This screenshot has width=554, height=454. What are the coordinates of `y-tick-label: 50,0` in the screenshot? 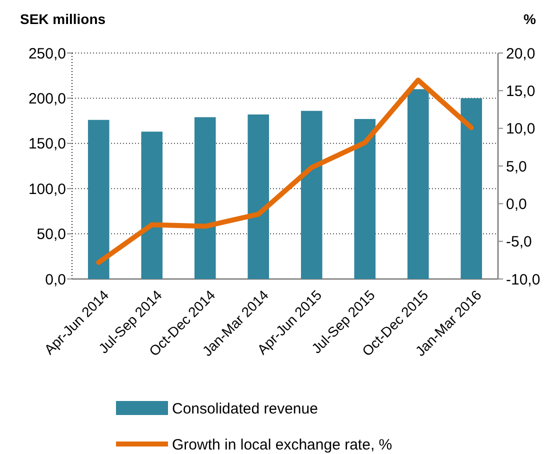 It's located at (51, 235).